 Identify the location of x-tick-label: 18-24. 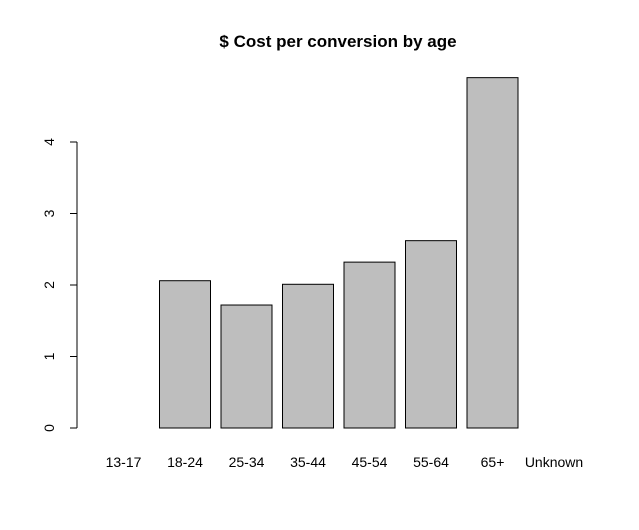
(185, 462).